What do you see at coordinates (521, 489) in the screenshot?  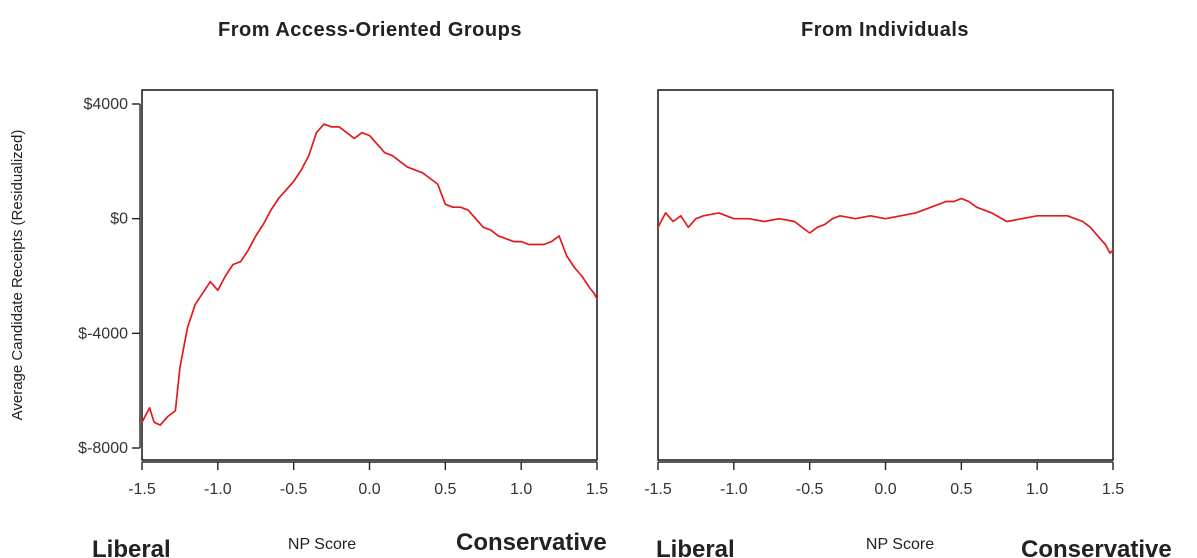 I see `access-groups-x-tick-label: 1.0` at bounding box center [521, 489].